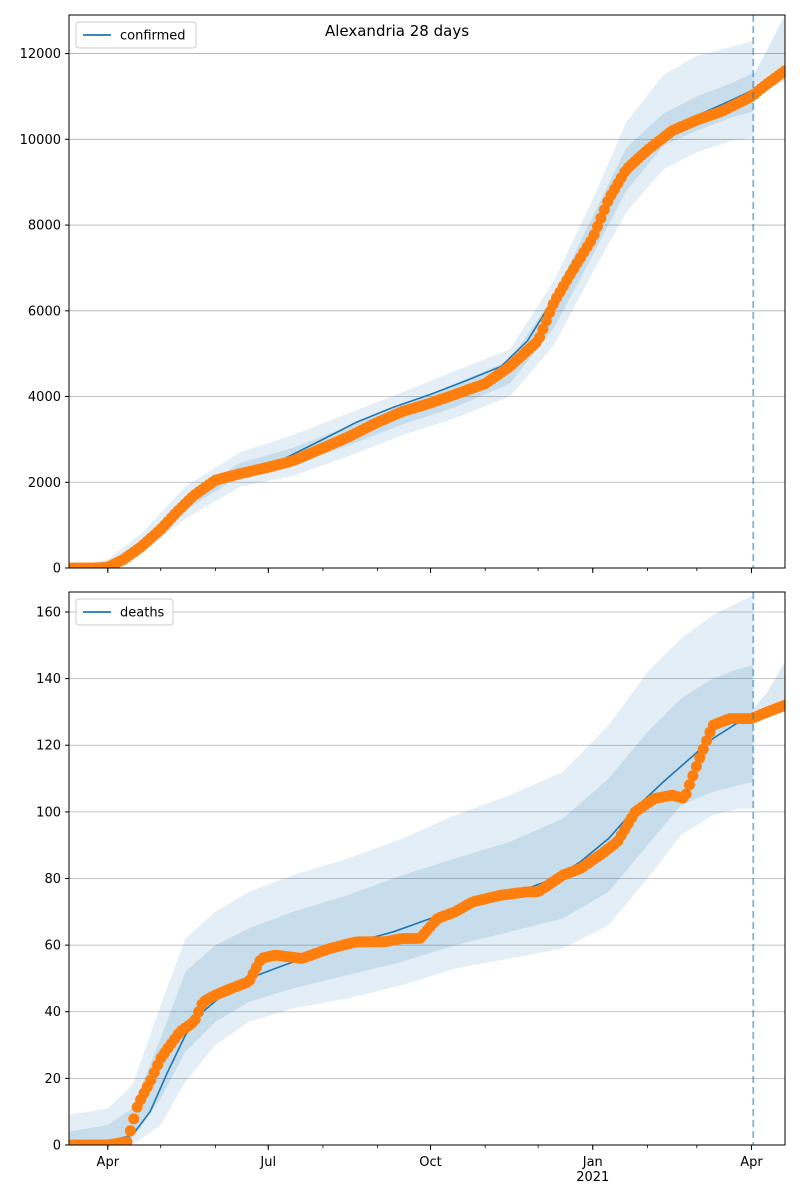 The image size is (800, 1200). I want to click on y-tick-label: 80, so click(52, 879).